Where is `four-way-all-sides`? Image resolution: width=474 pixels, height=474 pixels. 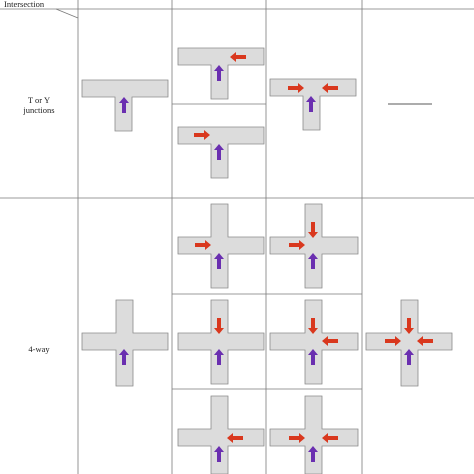
four-way-all-sides is located at coordinates (409, 343).